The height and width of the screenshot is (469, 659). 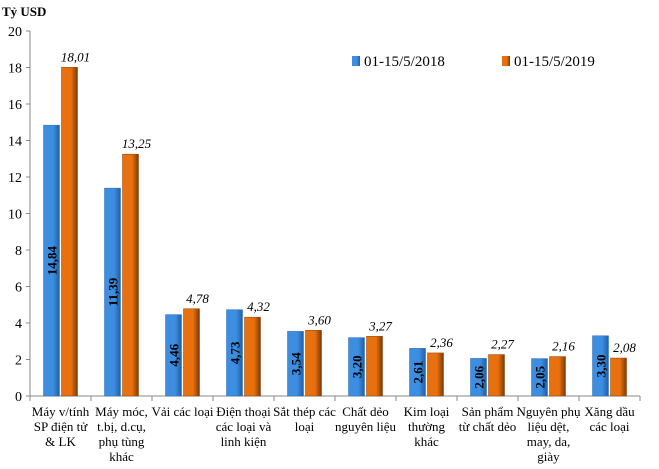 I want to click on data-label: 2,06, so click(x=479, y=376).